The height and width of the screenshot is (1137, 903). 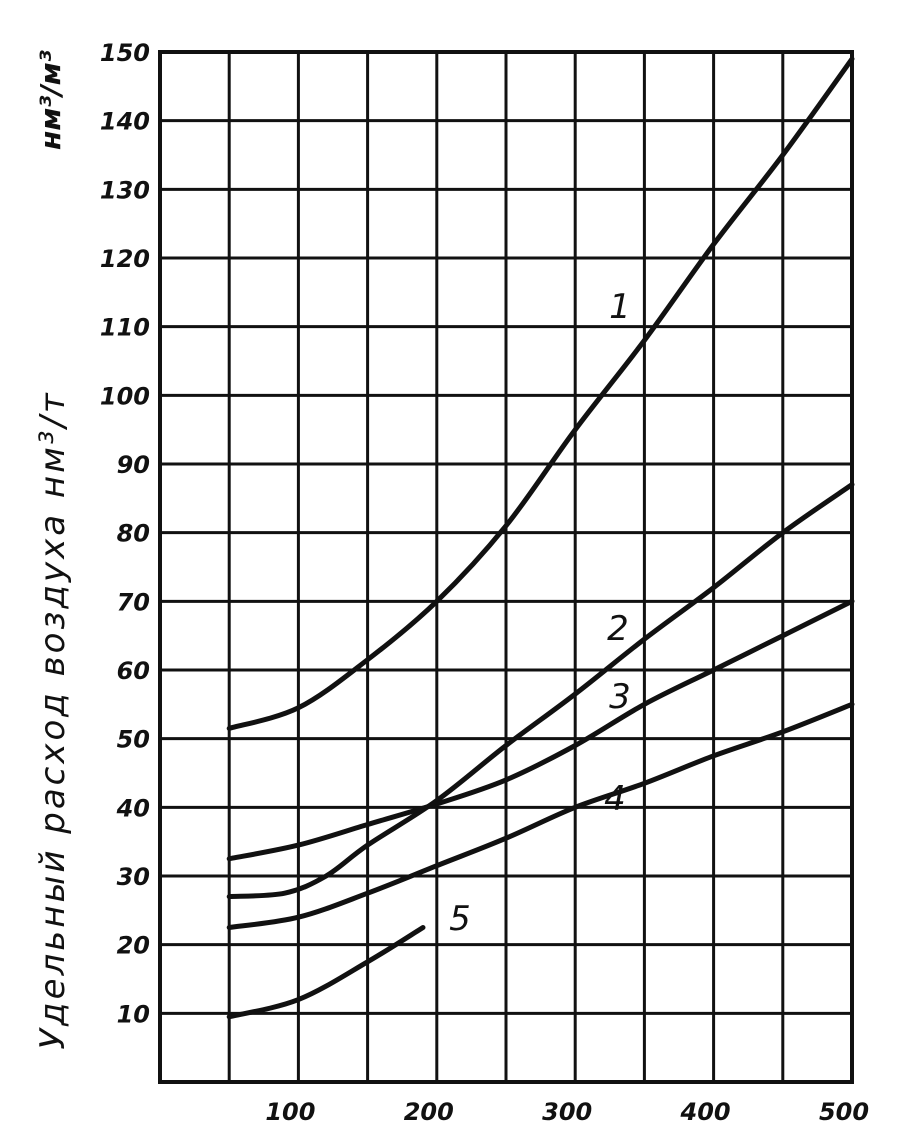 What do you see at coordinates (133, 946) in the screenshot?
I see `y-tick-label: 20` at bounding box center [133, 946].